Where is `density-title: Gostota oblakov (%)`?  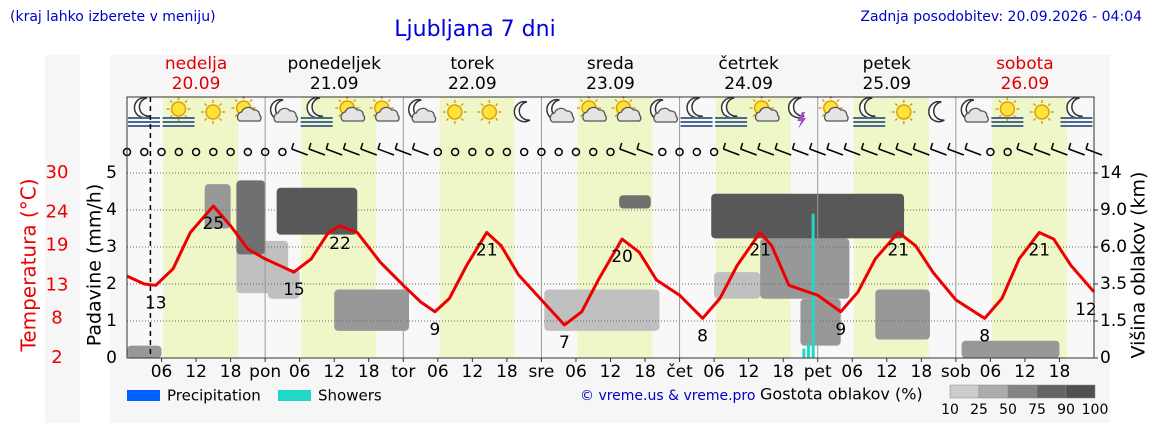
density-title: Gostota oblakov (%) is located at coordinates (841, 394).